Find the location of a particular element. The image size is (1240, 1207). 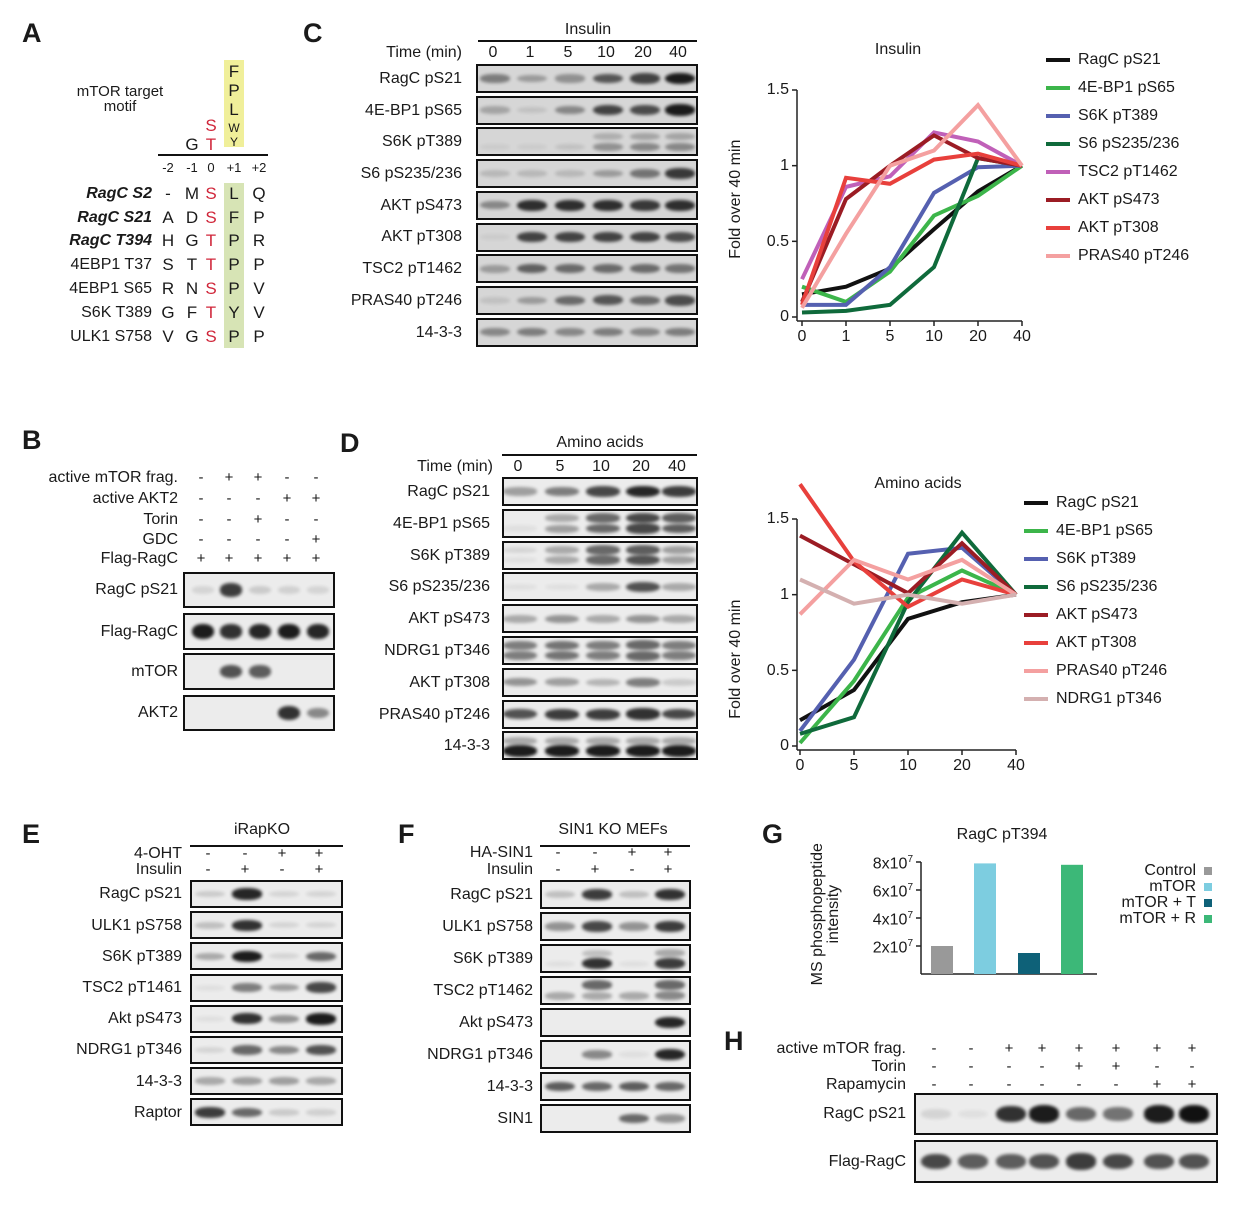

site-name: RagC T394 is located at coordinates (110, 241).